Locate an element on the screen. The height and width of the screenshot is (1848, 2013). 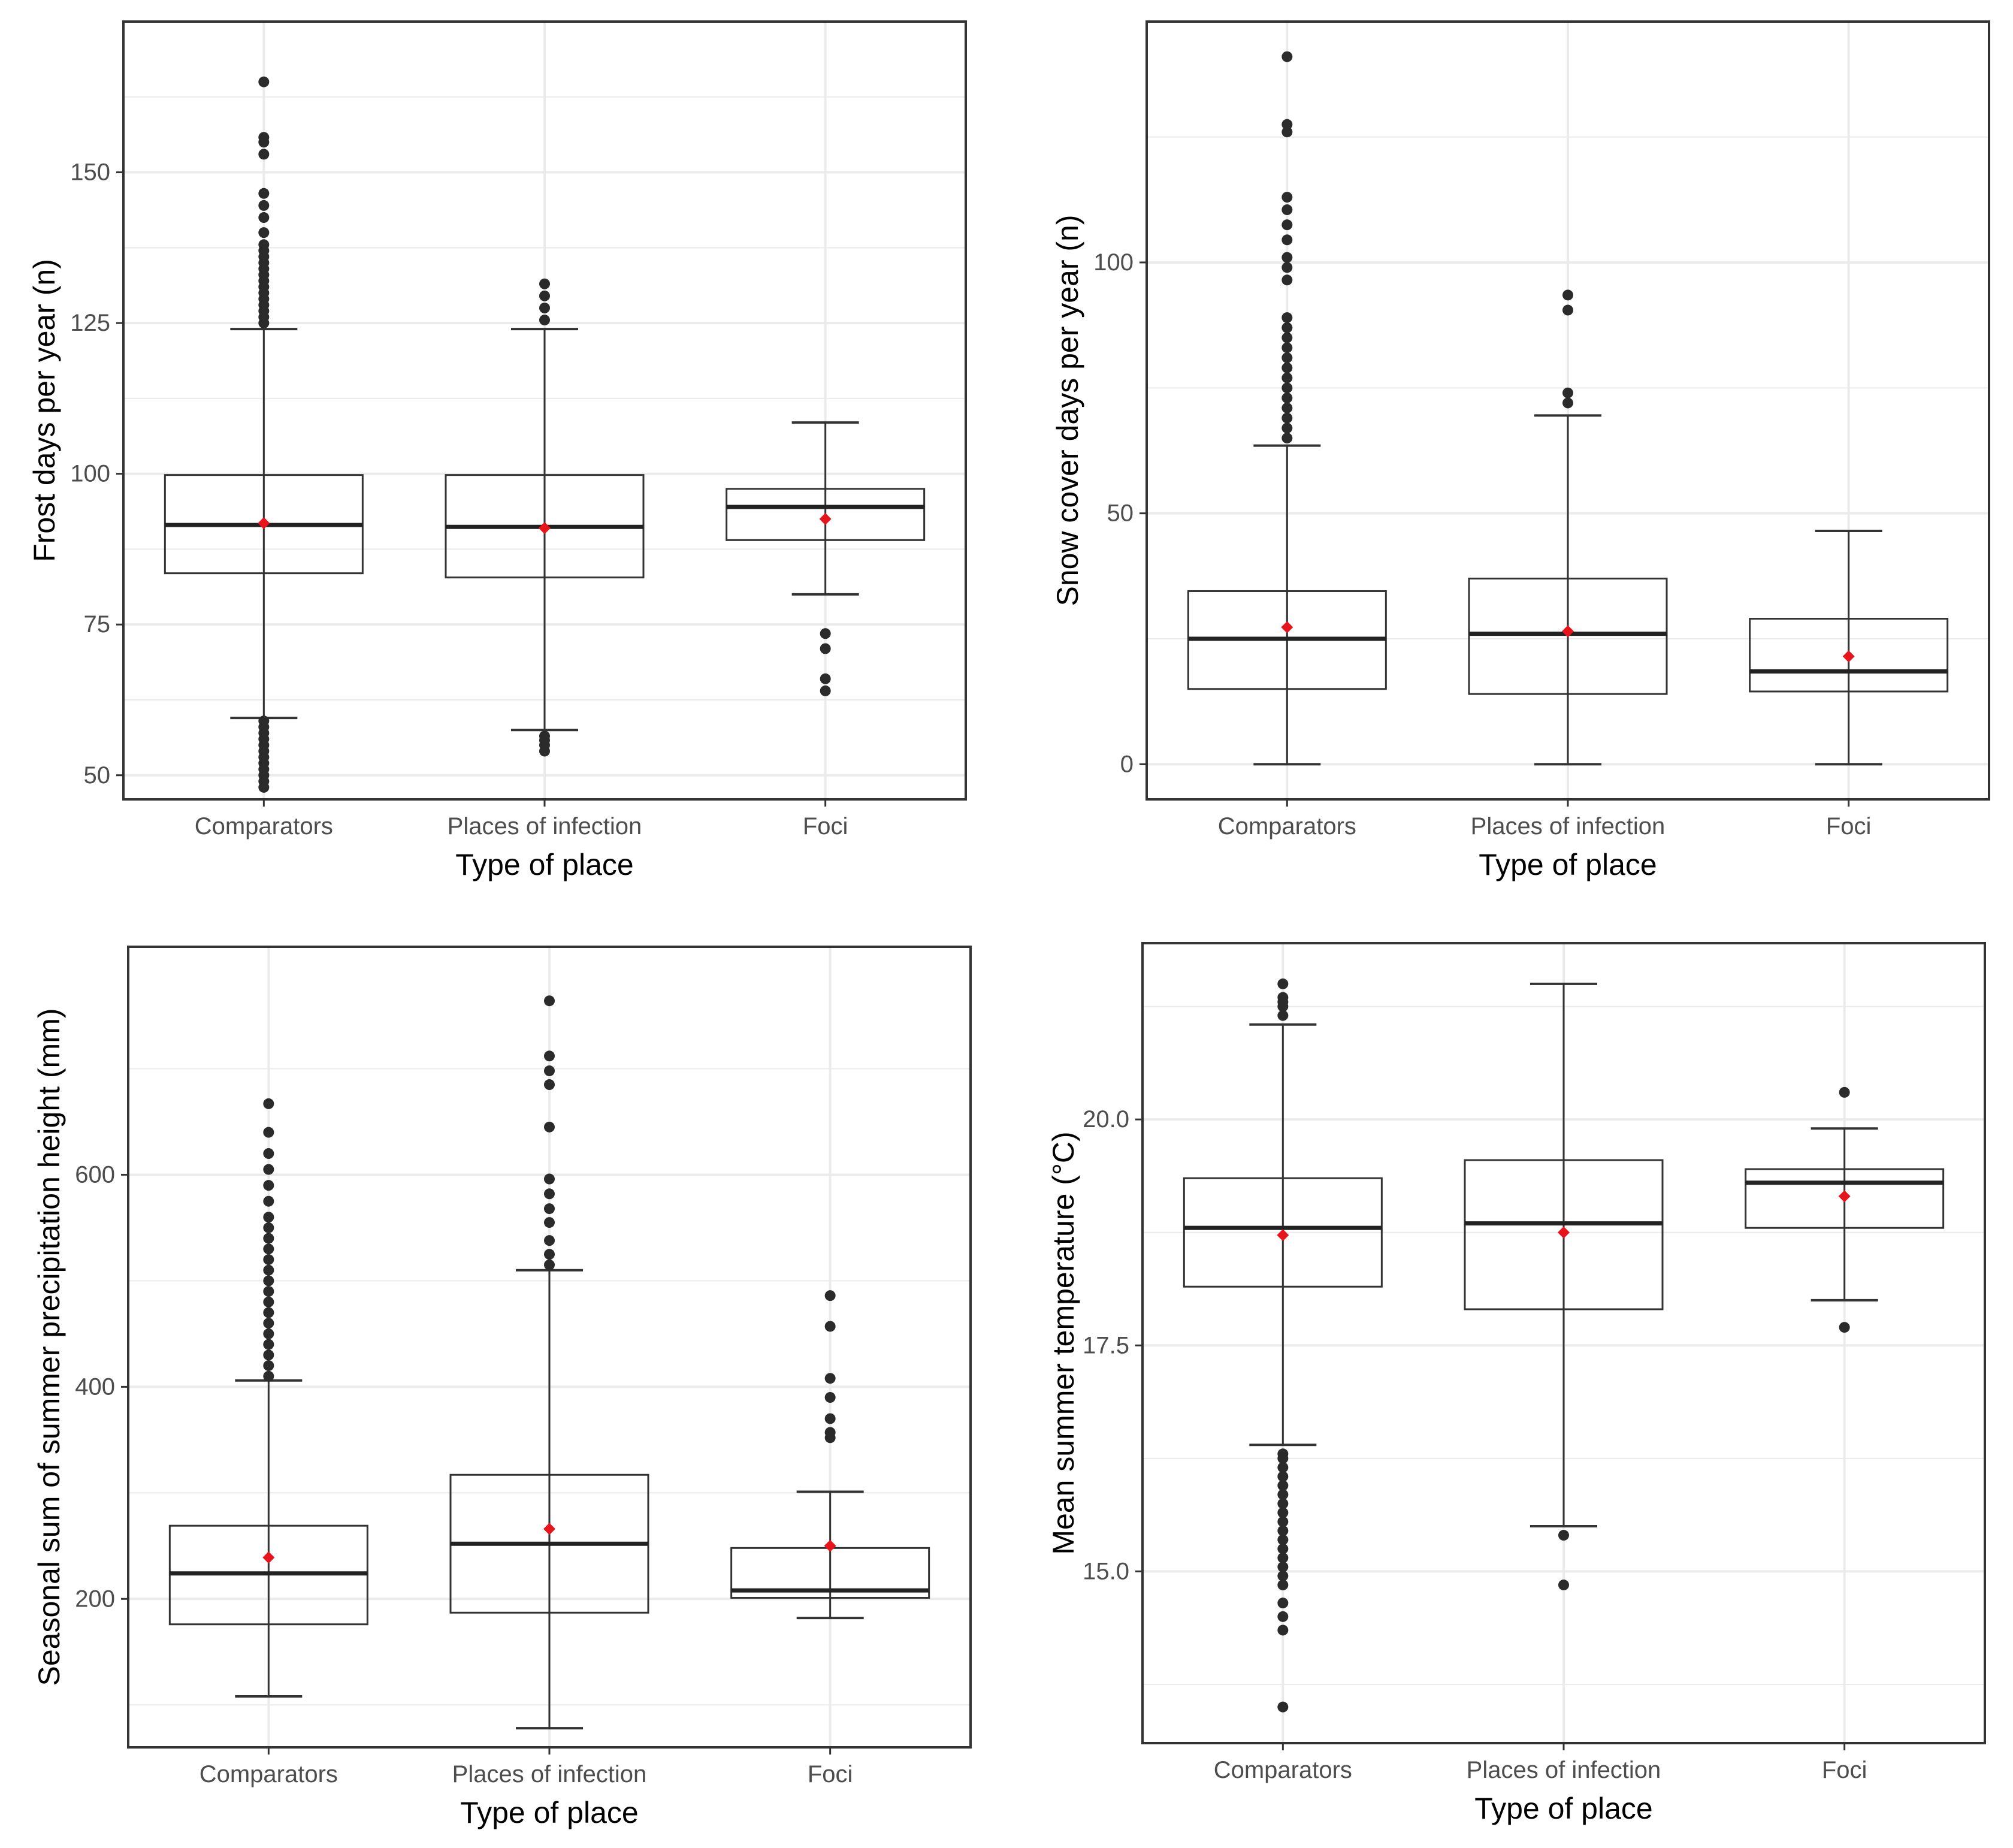
y-tick-label: 600 is located at coordinates (95, 1174).